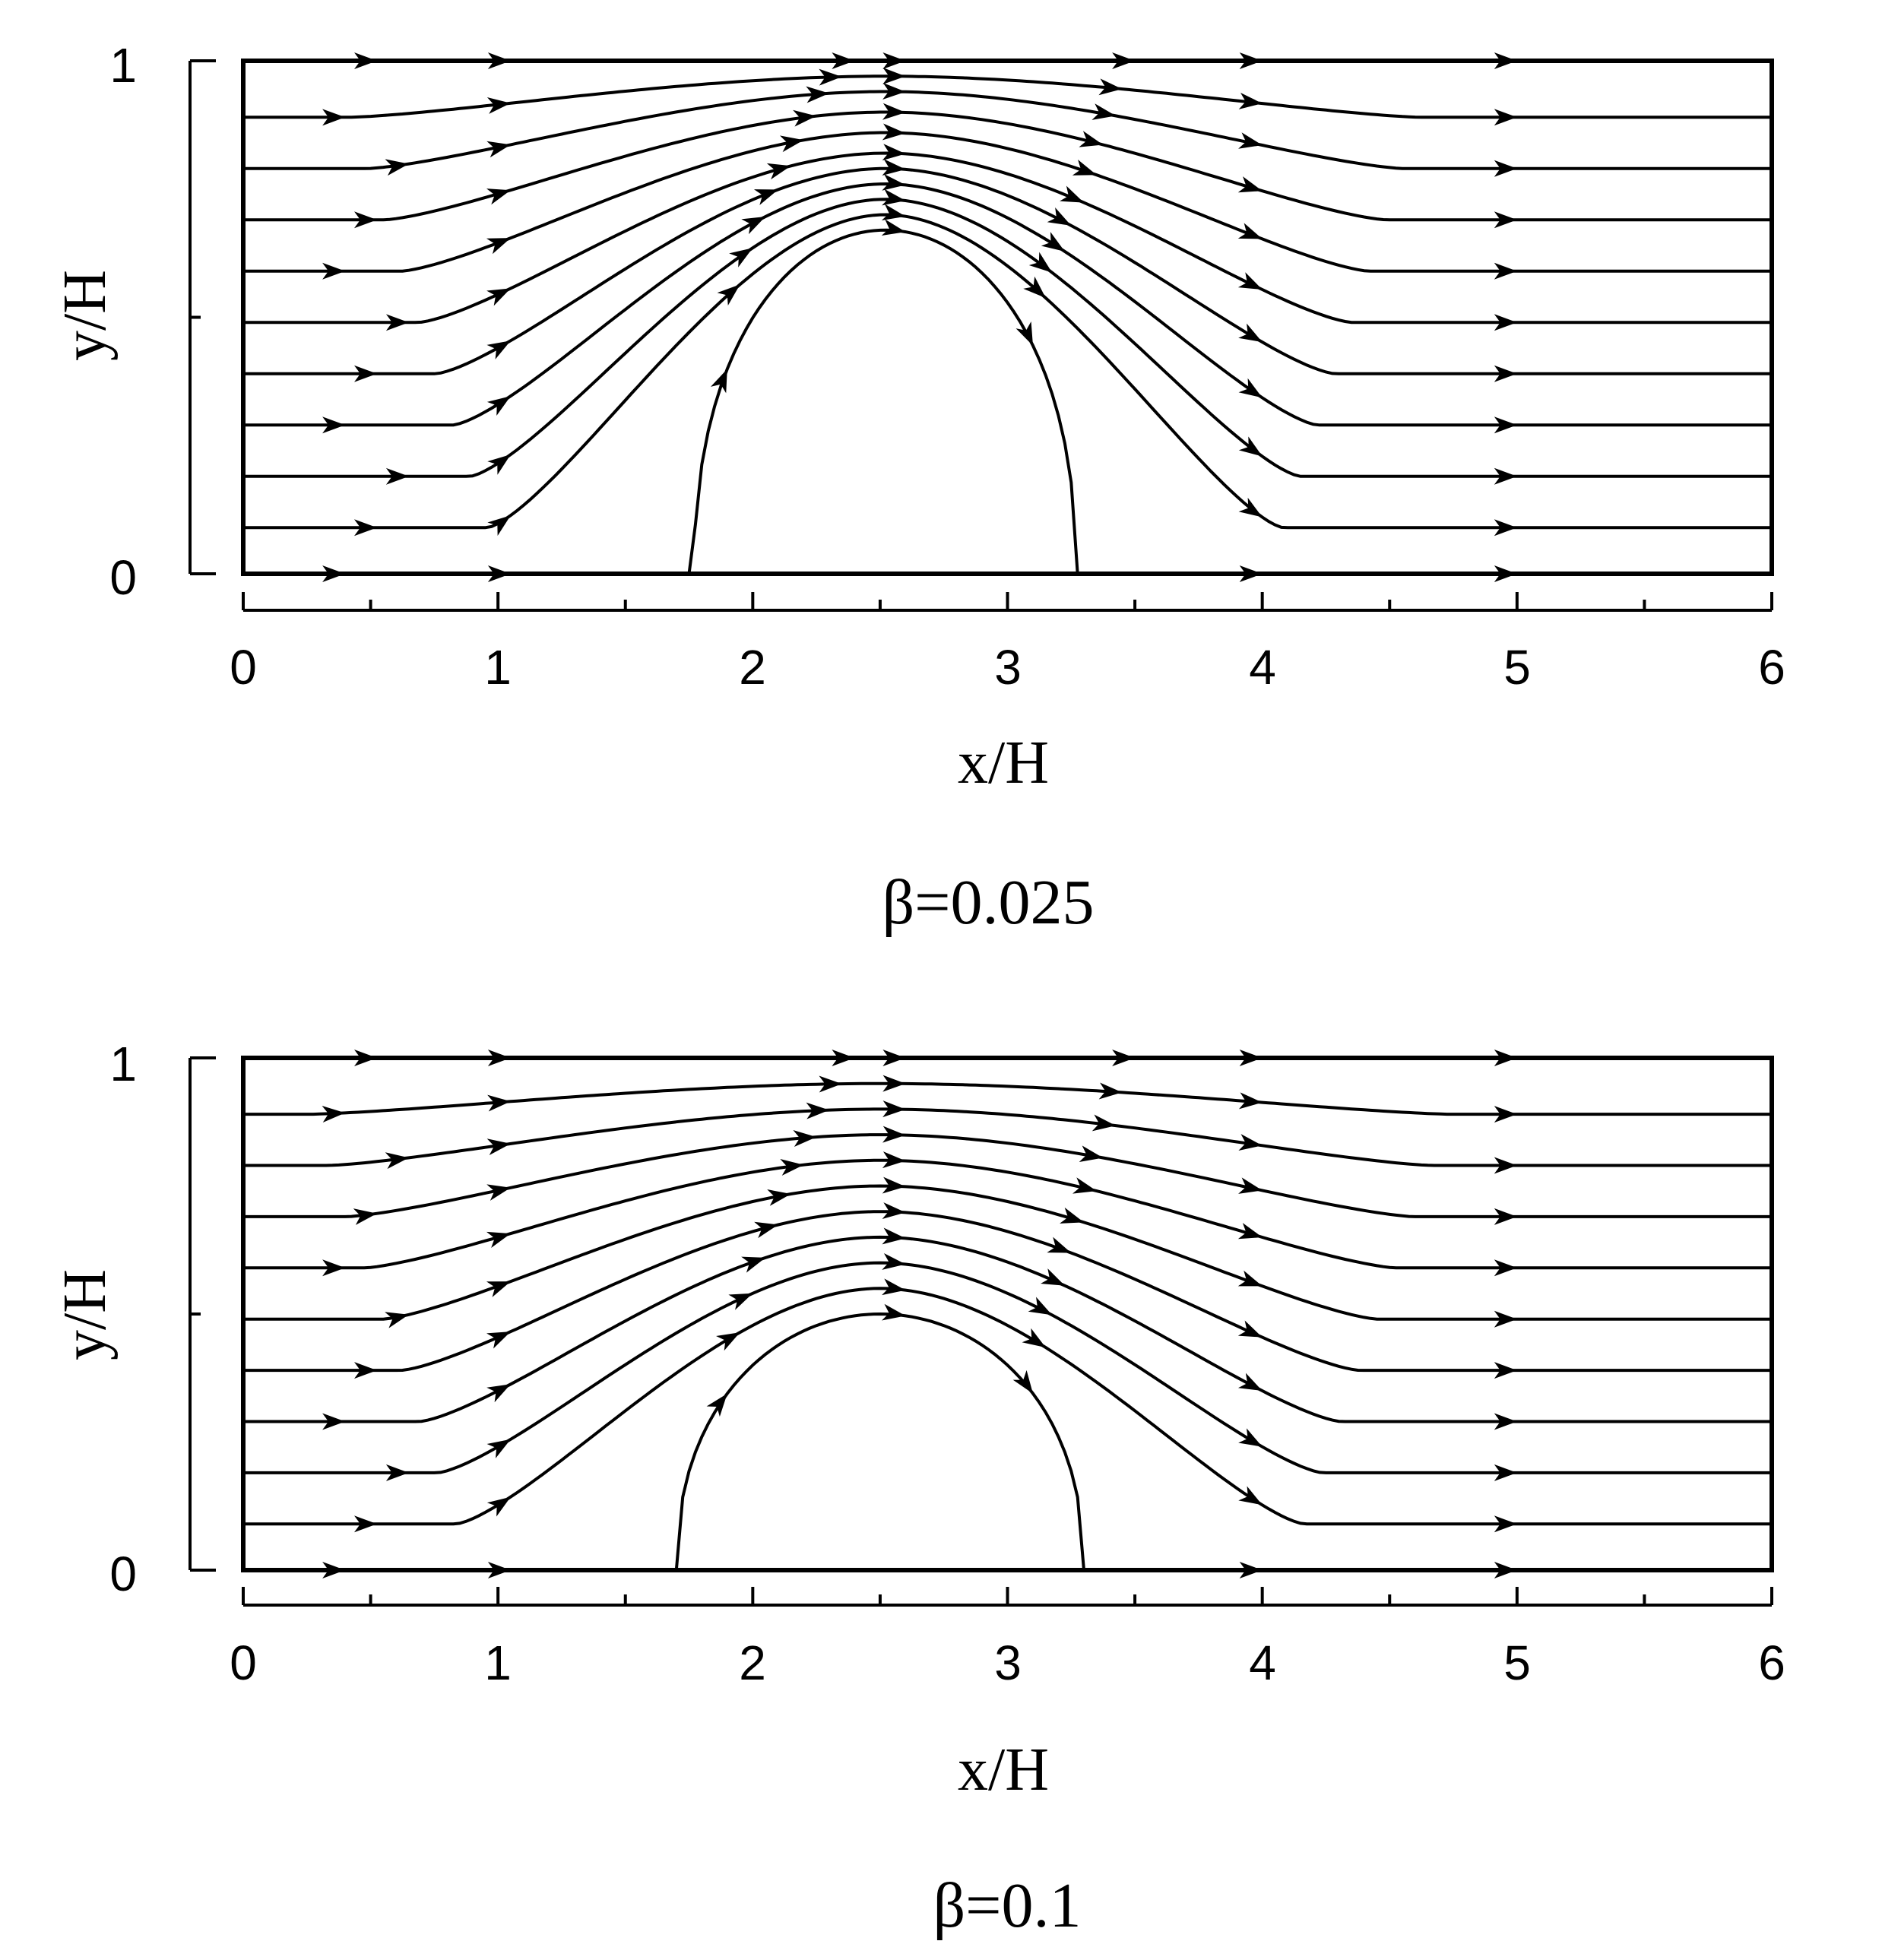  I want to click on panel-caption: β=0.1, so click(1007, 1906).